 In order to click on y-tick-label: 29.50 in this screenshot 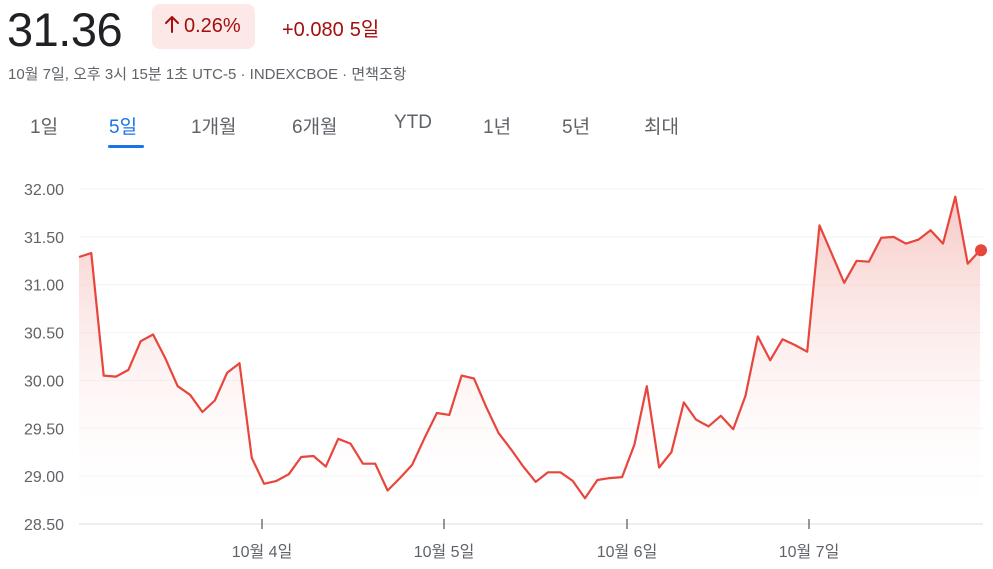, I will do `click(44, 429)`.